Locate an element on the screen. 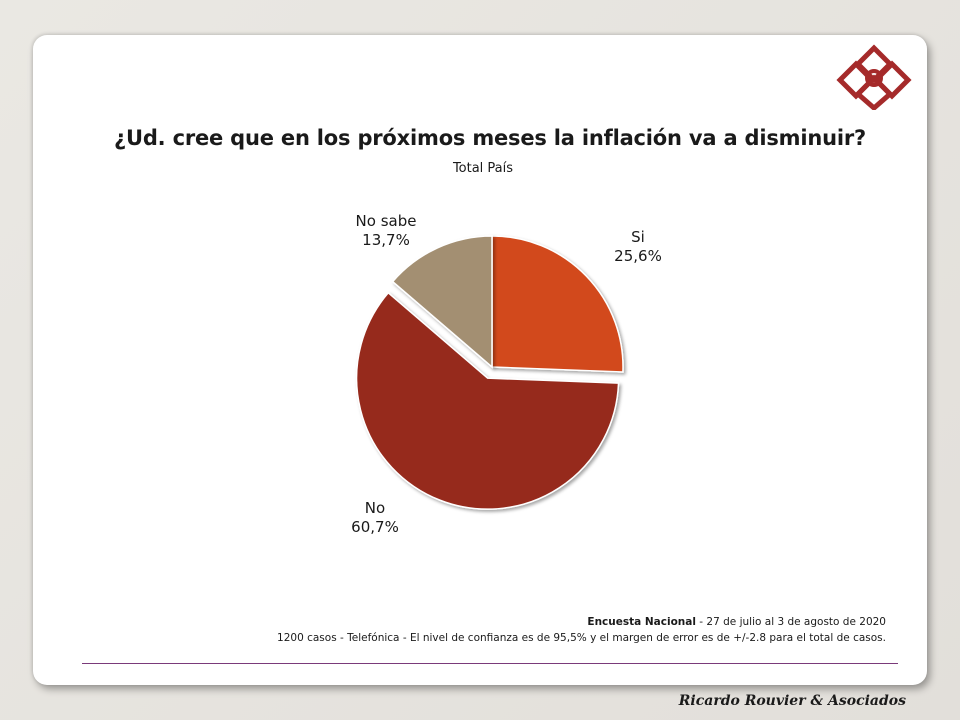 The height and width of the screenshot is (720, 960). pie-slice-si is located at coordinates (557, 304).